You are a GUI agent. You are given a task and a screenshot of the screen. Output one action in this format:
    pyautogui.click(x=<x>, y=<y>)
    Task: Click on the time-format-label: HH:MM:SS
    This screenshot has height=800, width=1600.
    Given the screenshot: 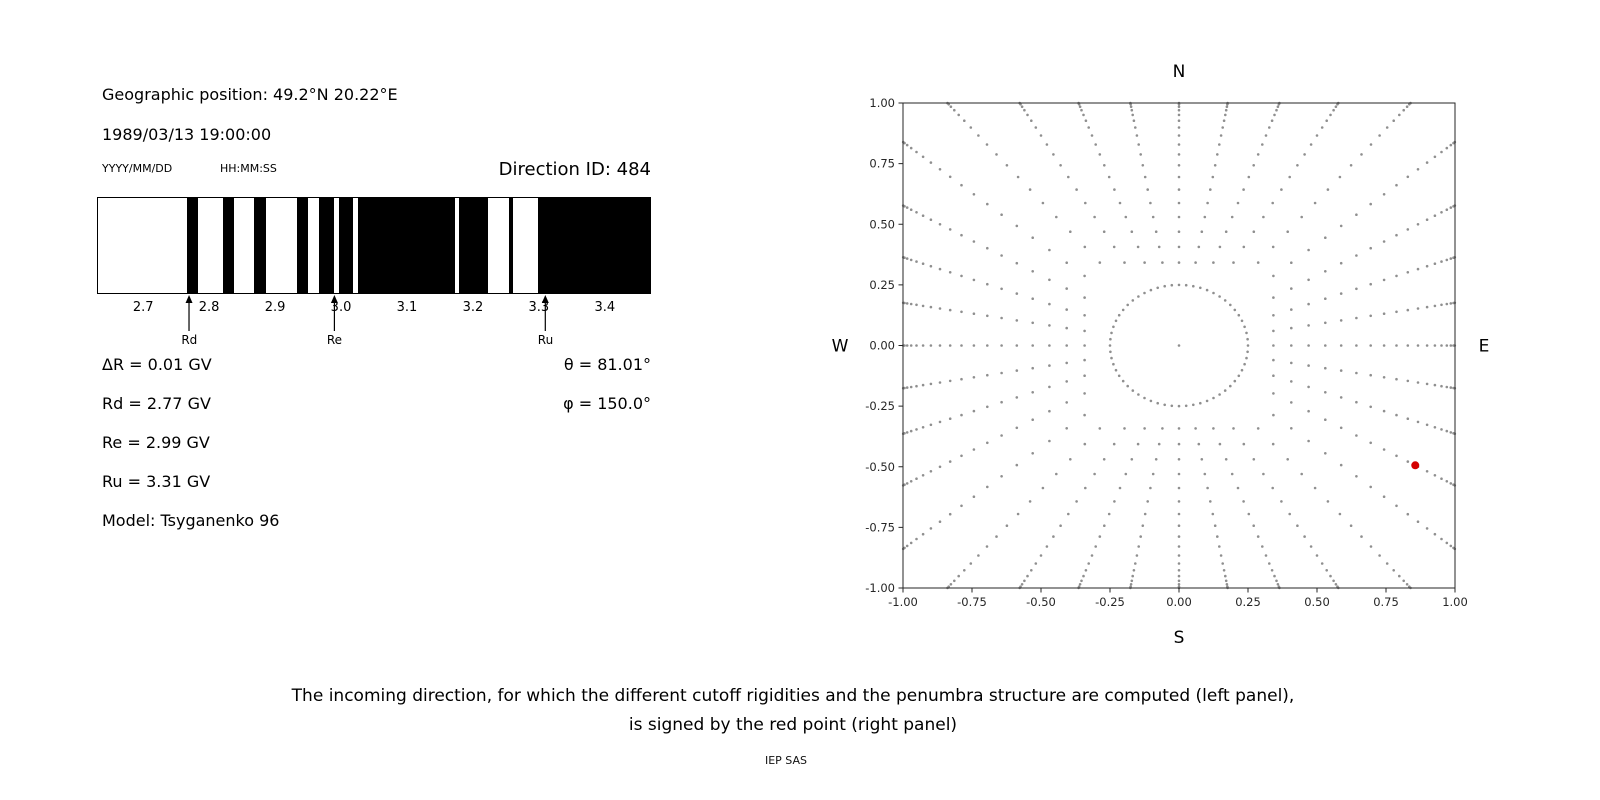 What is the action you would take?
    pyautogui.click(x=248, y=168)
    